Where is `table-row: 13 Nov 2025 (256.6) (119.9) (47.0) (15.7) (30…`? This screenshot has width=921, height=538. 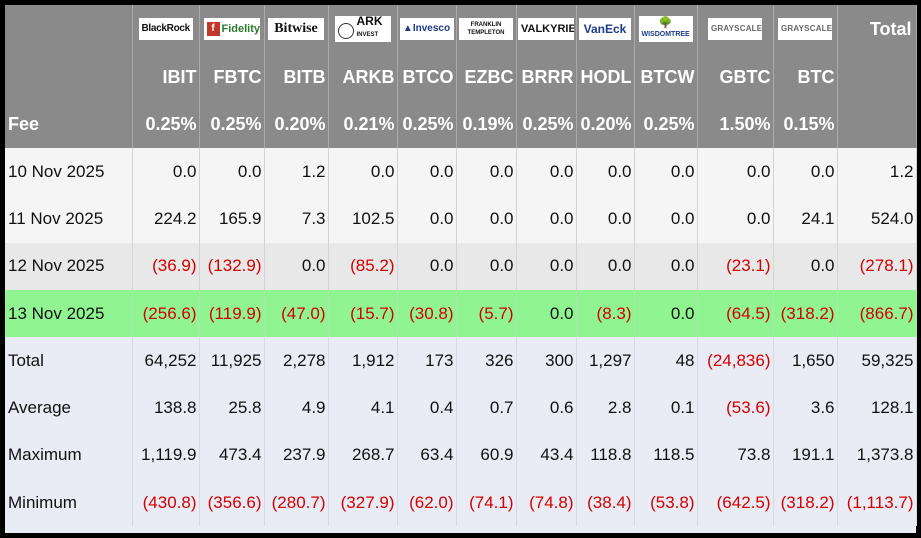
table-row: 13 Nov 2025 (256.6) (119.9) (47.0) (15.7) (30… is located at coordinates (461, 313).